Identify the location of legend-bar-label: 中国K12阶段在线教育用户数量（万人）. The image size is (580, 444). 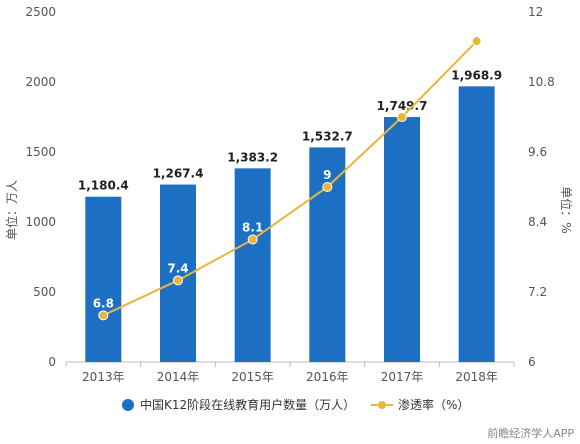
(247, 404).